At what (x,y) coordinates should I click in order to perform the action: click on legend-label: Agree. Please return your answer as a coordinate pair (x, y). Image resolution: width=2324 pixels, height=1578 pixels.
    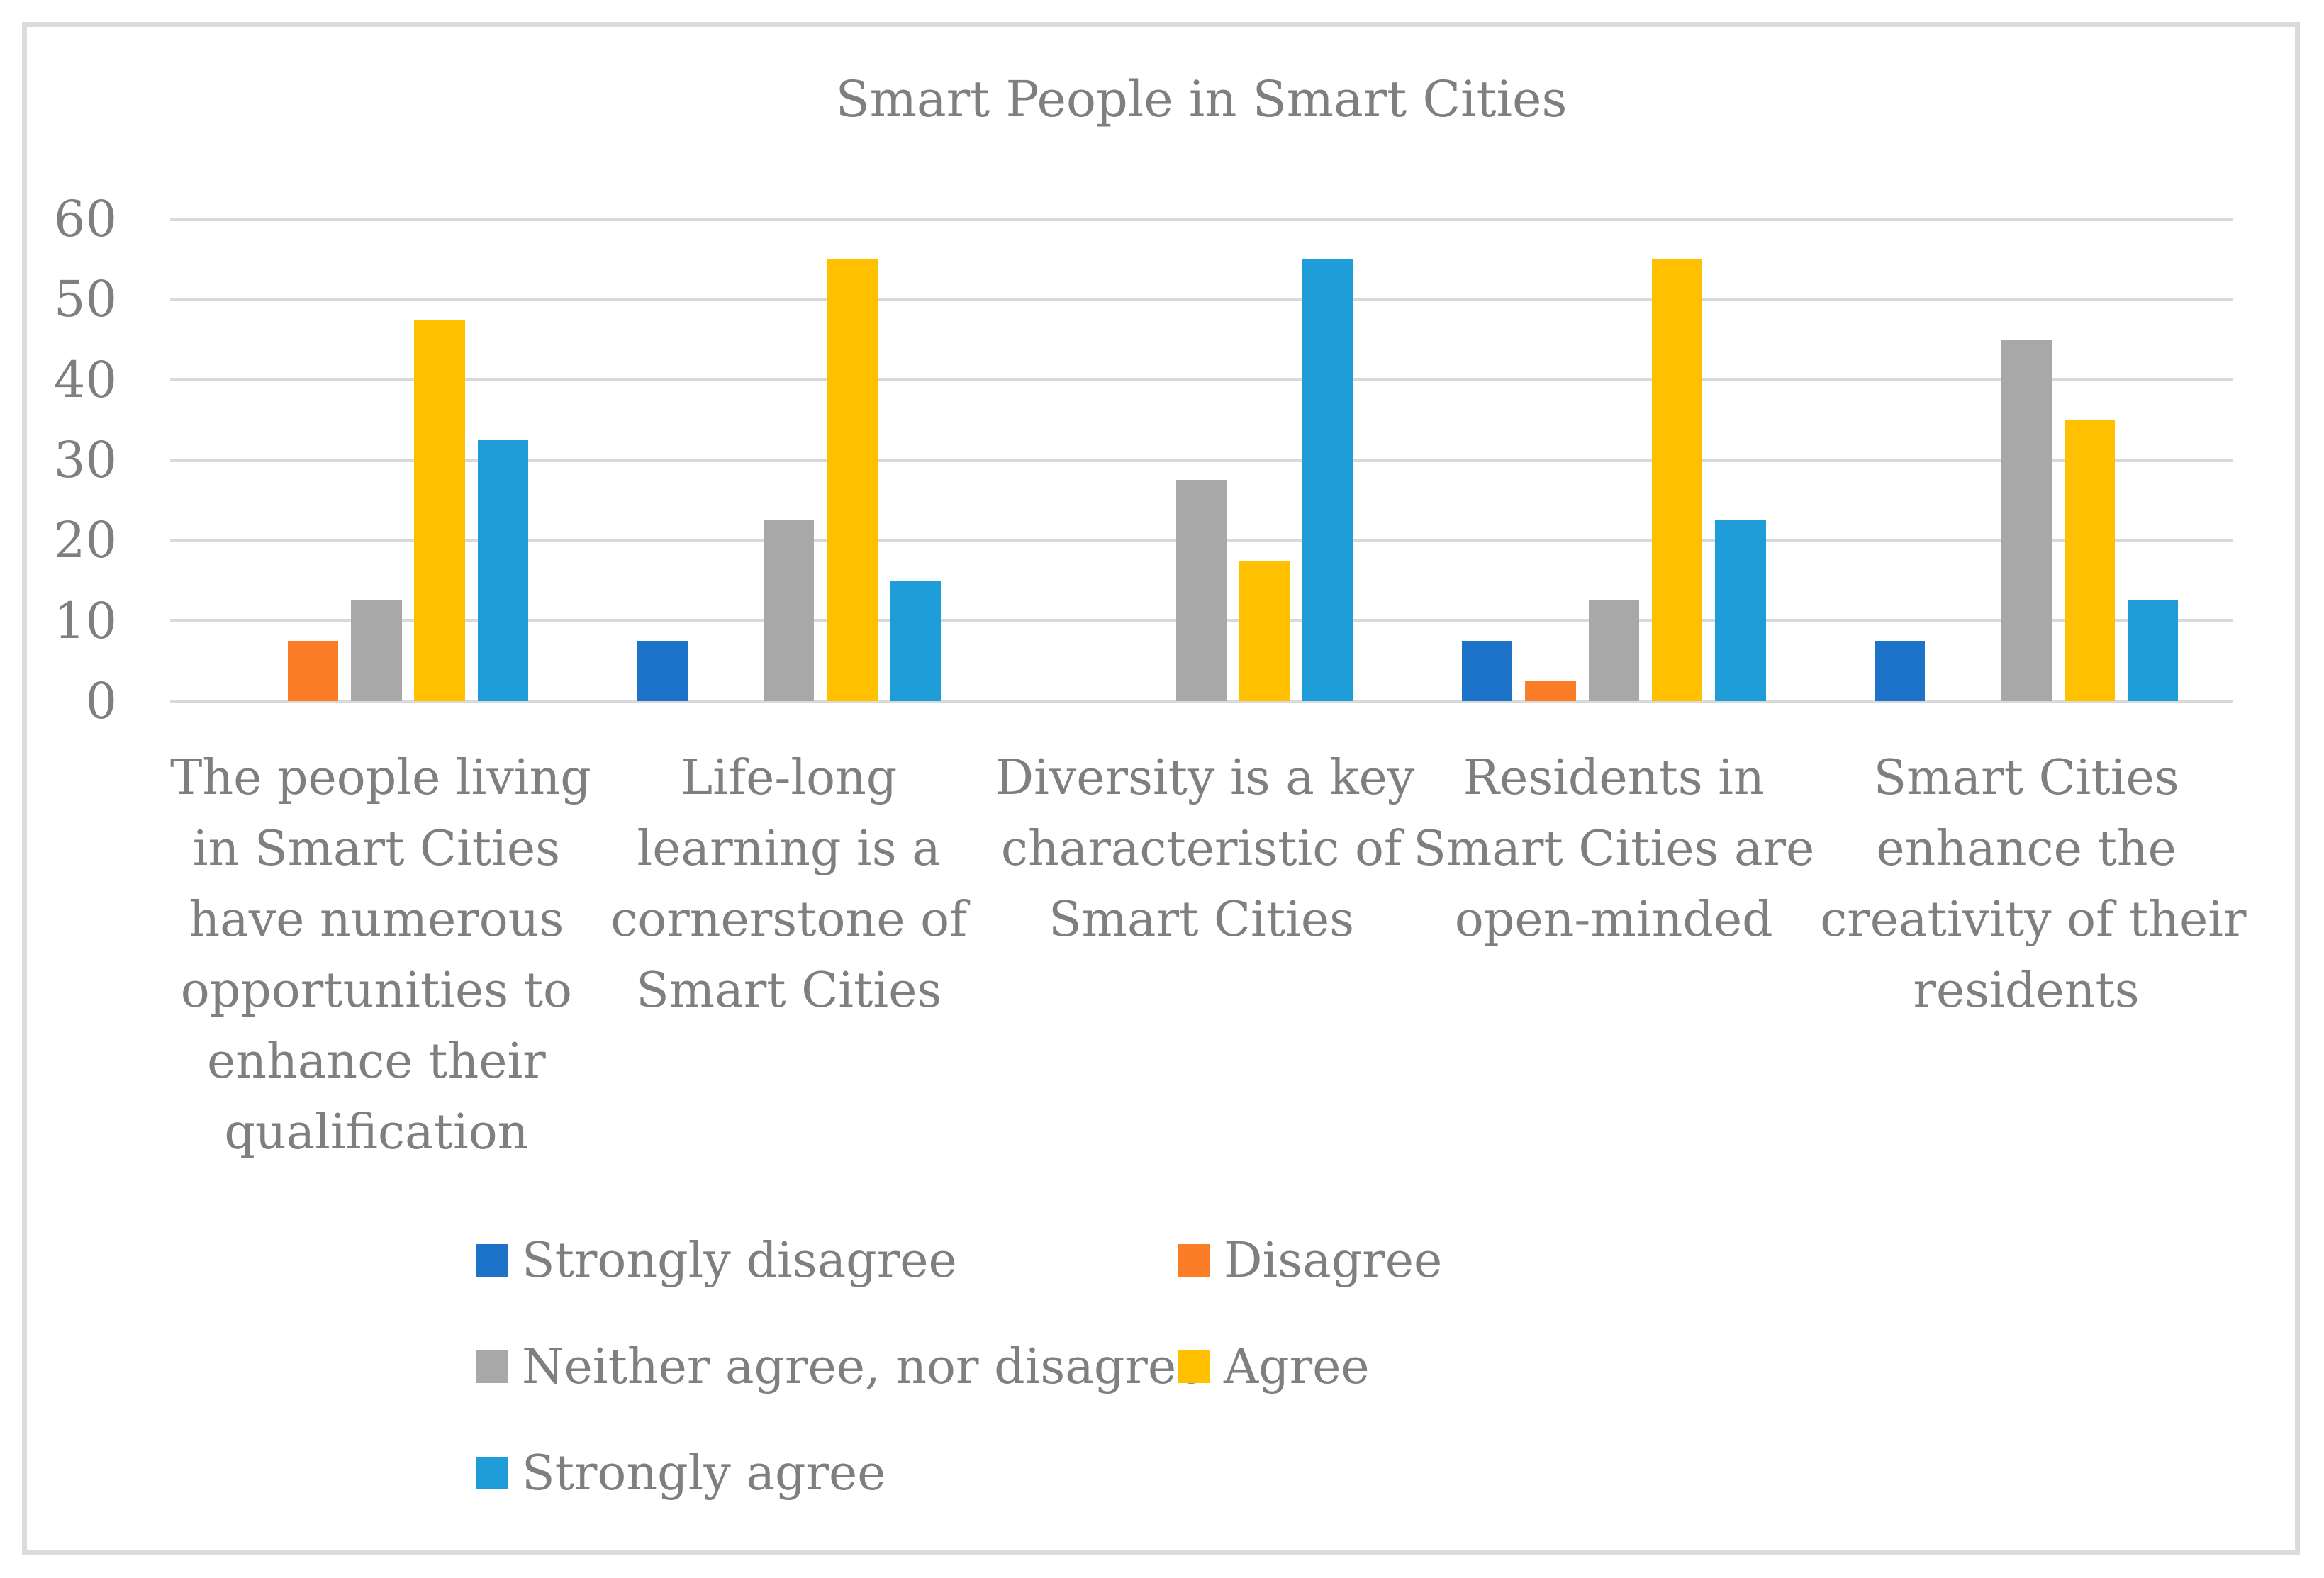
    Looking at the image, I should click on (1297, 1366).